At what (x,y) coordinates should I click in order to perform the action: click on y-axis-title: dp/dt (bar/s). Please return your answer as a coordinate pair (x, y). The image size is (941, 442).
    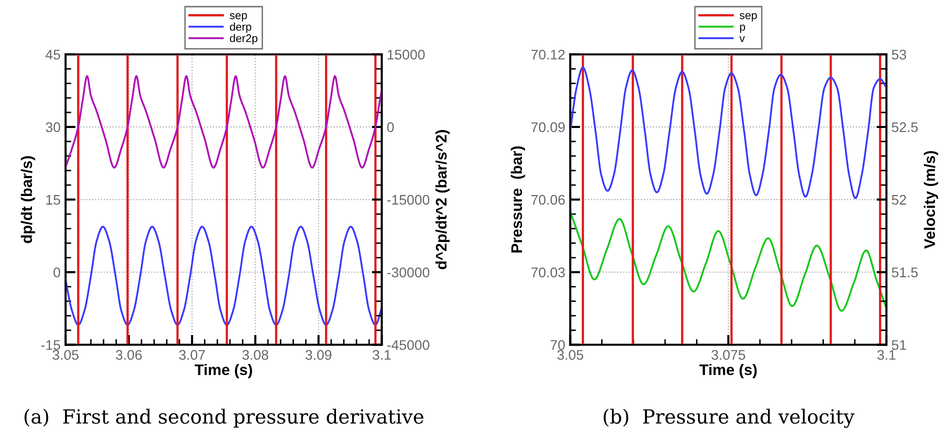
    Looking at the image, I should click on (28, 200).